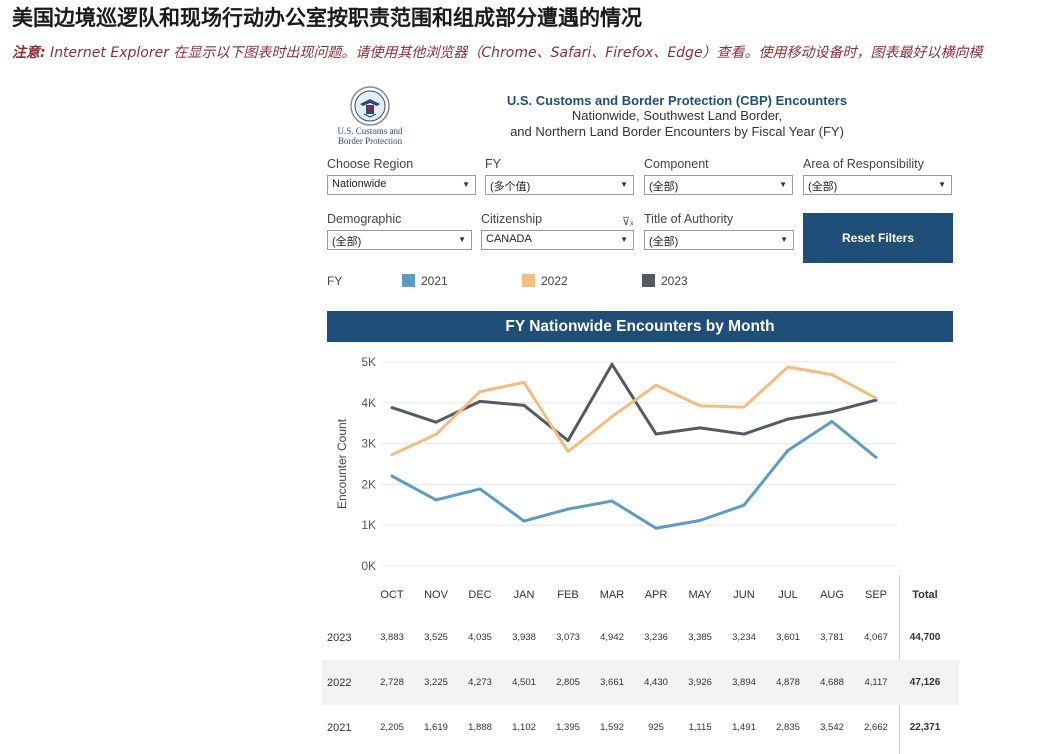 The width and height of the screenshot is (1059, 754). What do you see at coordinates (339, 727) in the screenshot?
I see `row-fy-label: 2021` at bounding box center [339, 727].